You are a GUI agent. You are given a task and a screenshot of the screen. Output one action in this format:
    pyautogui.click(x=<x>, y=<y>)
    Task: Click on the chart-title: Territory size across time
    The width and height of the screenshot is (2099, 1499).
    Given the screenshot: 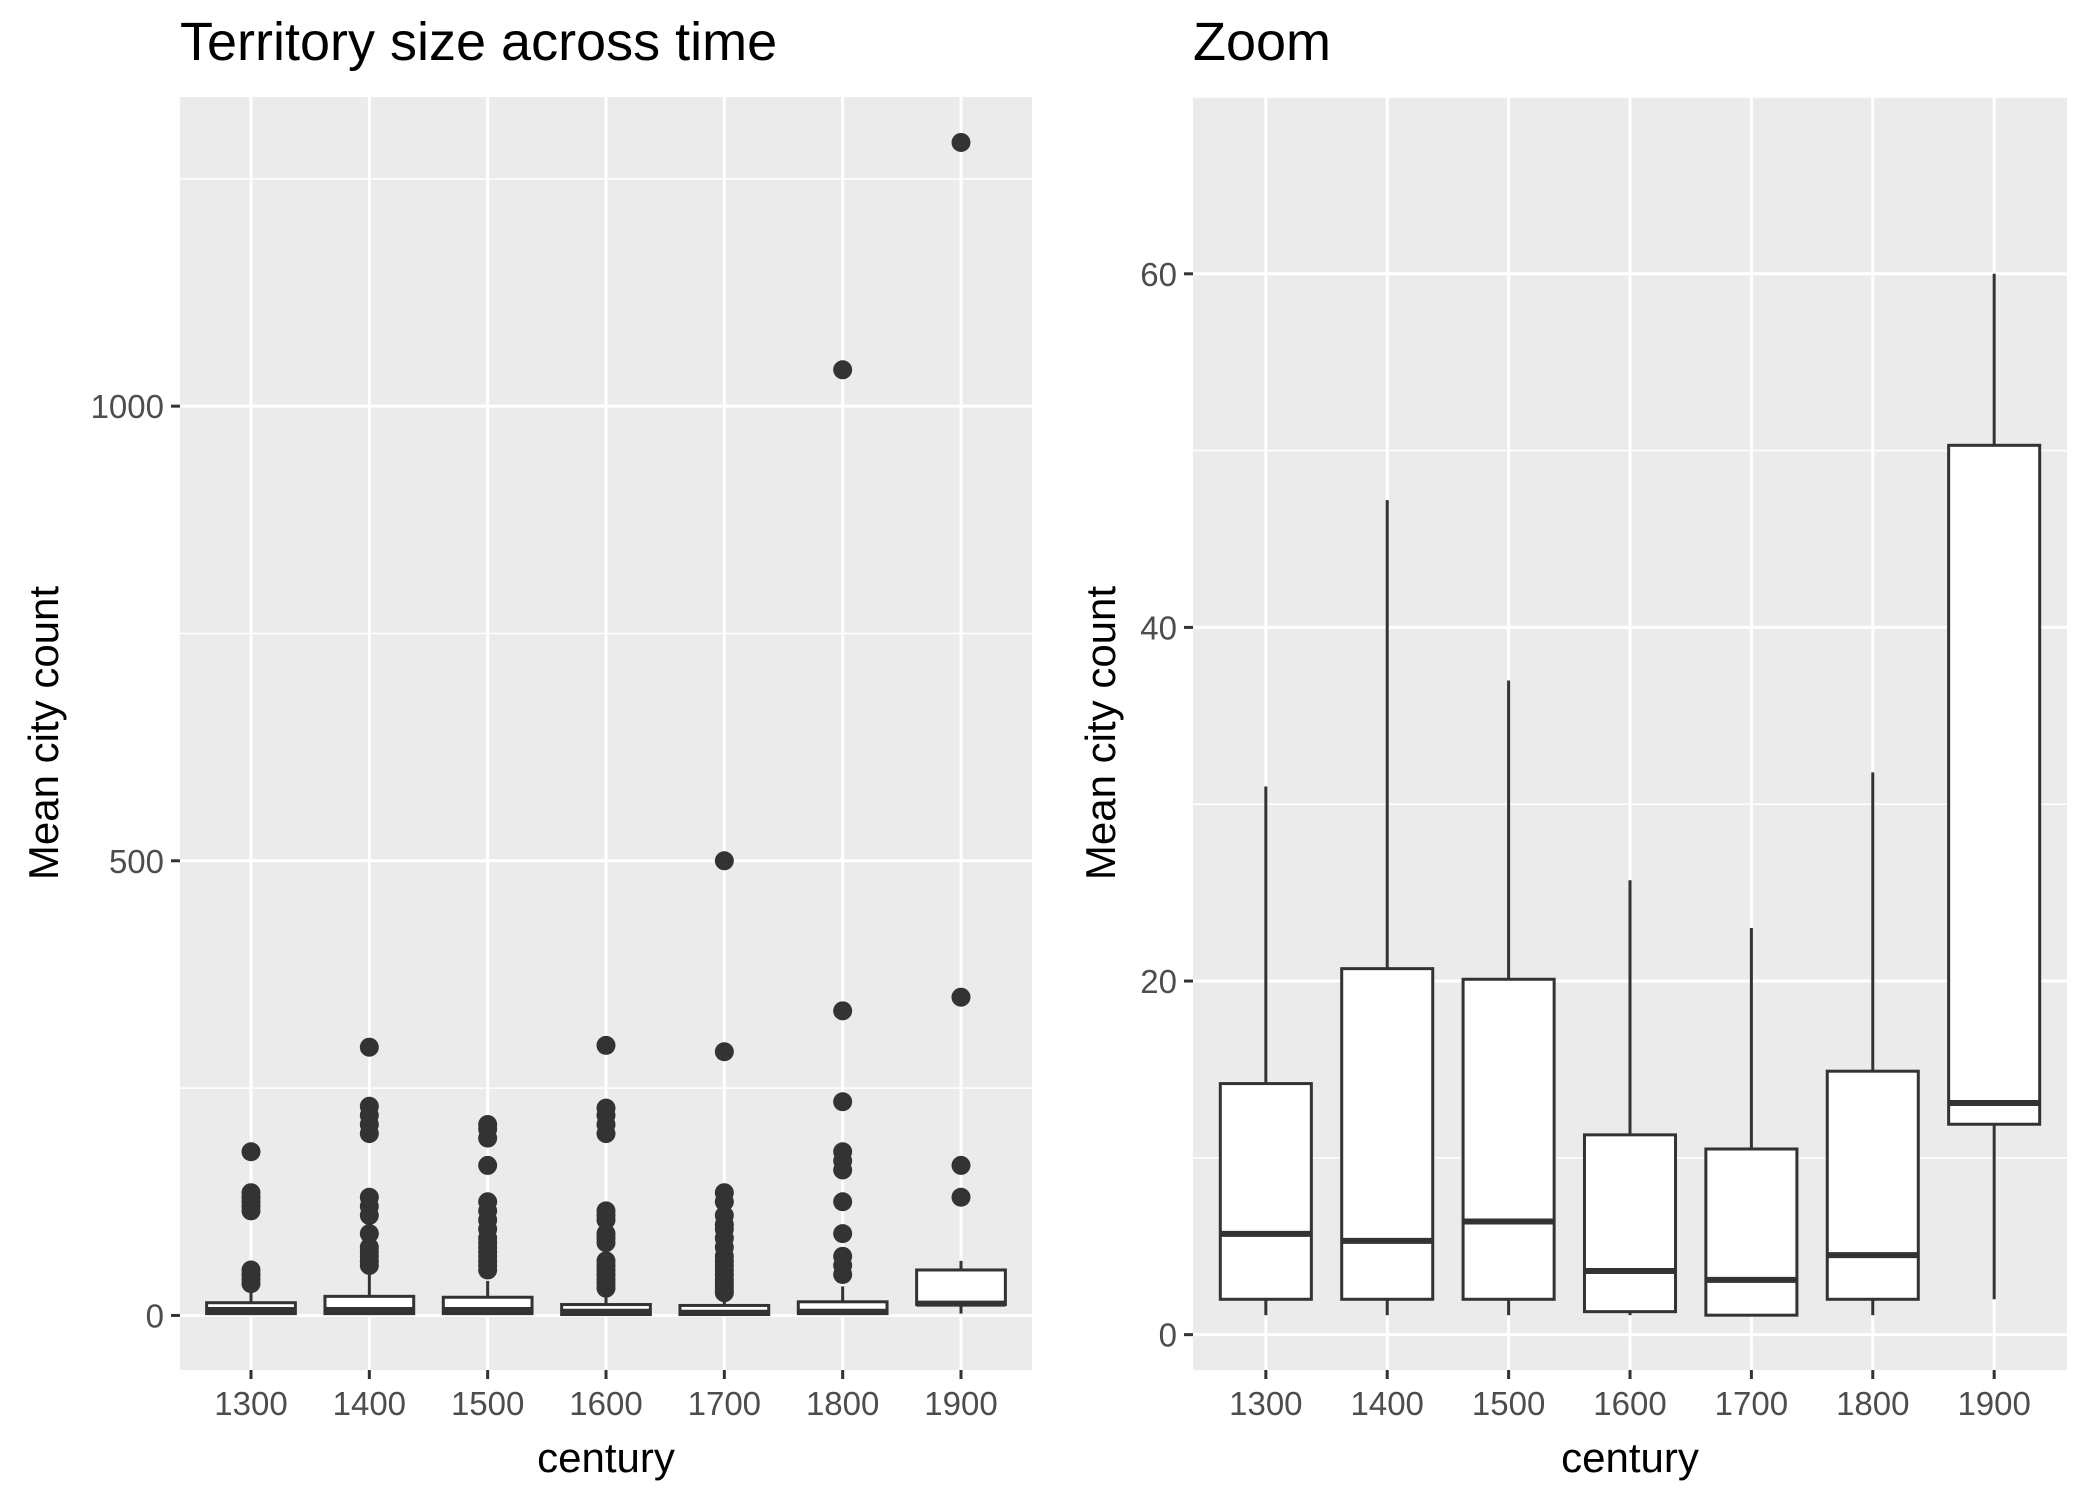 What is the action you would take?
    pyautogui.click(x=478, y=42)
    